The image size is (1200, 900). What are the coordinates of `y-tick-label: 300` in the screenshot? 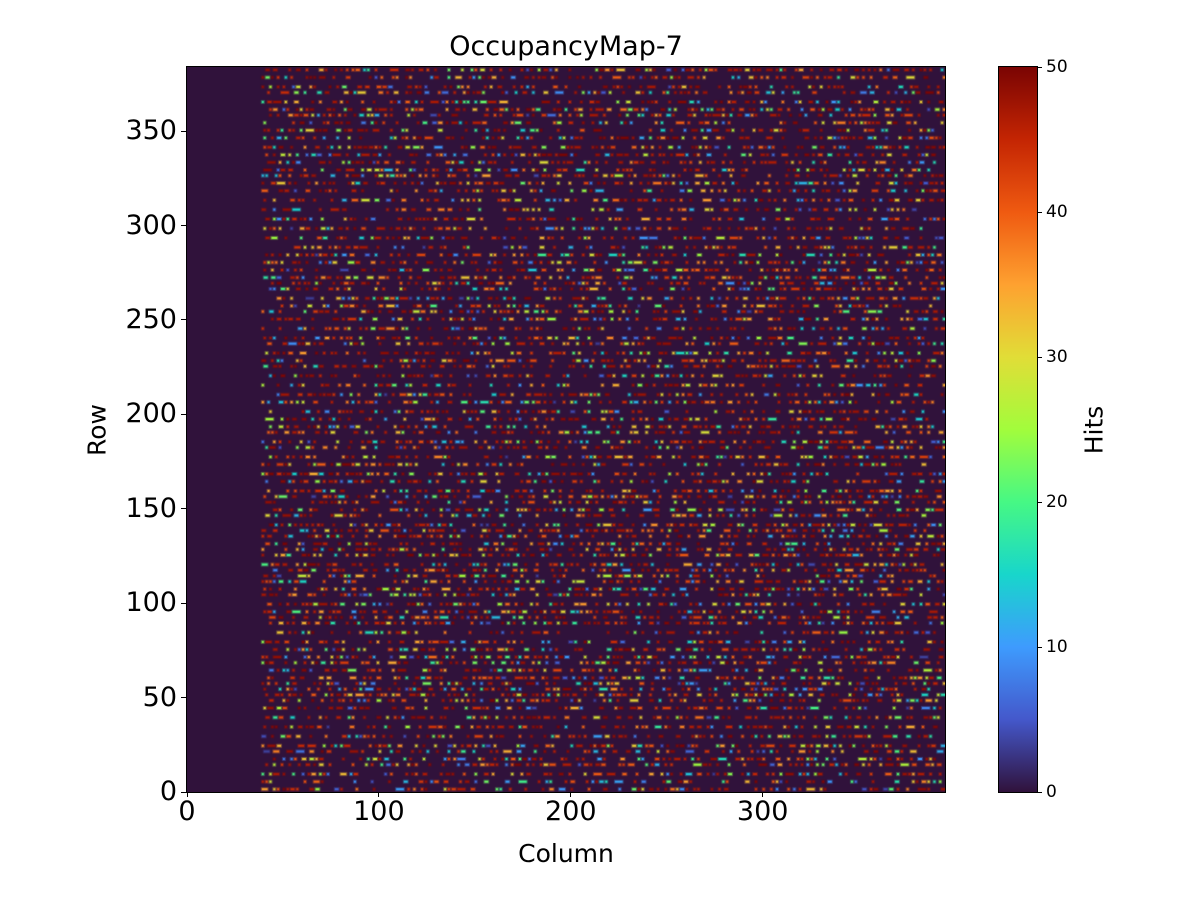 It's located at (151, 225).